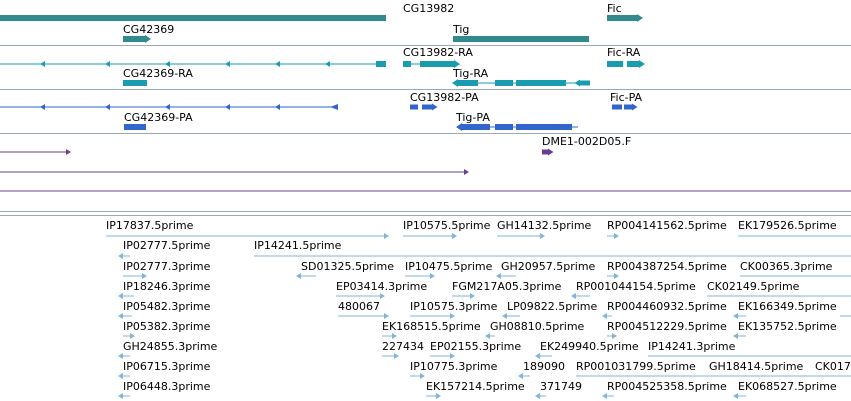 The height and width of the screenshot is (401, 851). I want to click on gene-label-fic: Fic, so click(614, 8).